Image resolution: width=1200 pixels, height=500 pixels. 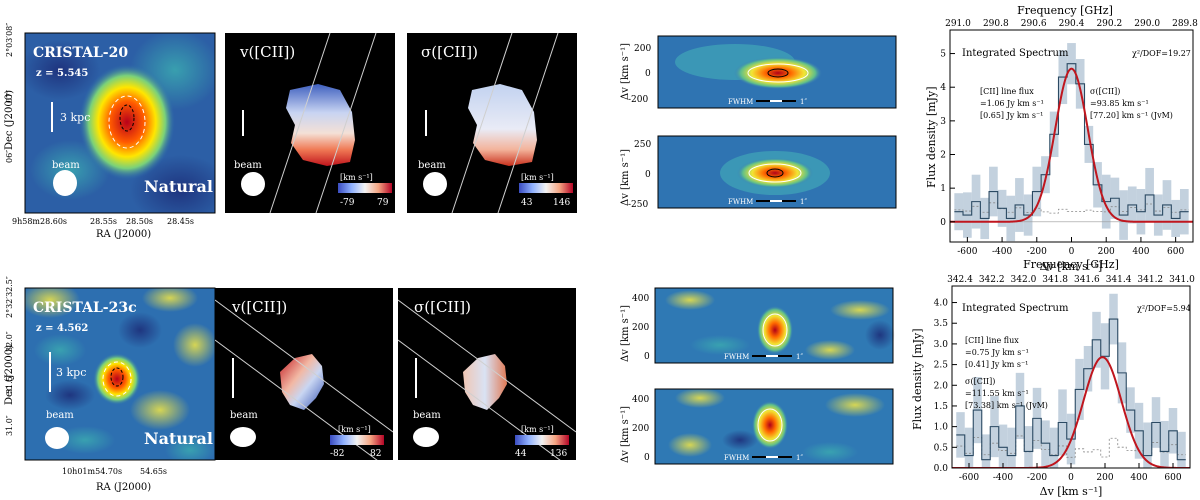 What do you see at coordinates (123, 487) in the screenshot?
I see `ra-axis-label: RA (J2000)` at bounding box center [123, 487].